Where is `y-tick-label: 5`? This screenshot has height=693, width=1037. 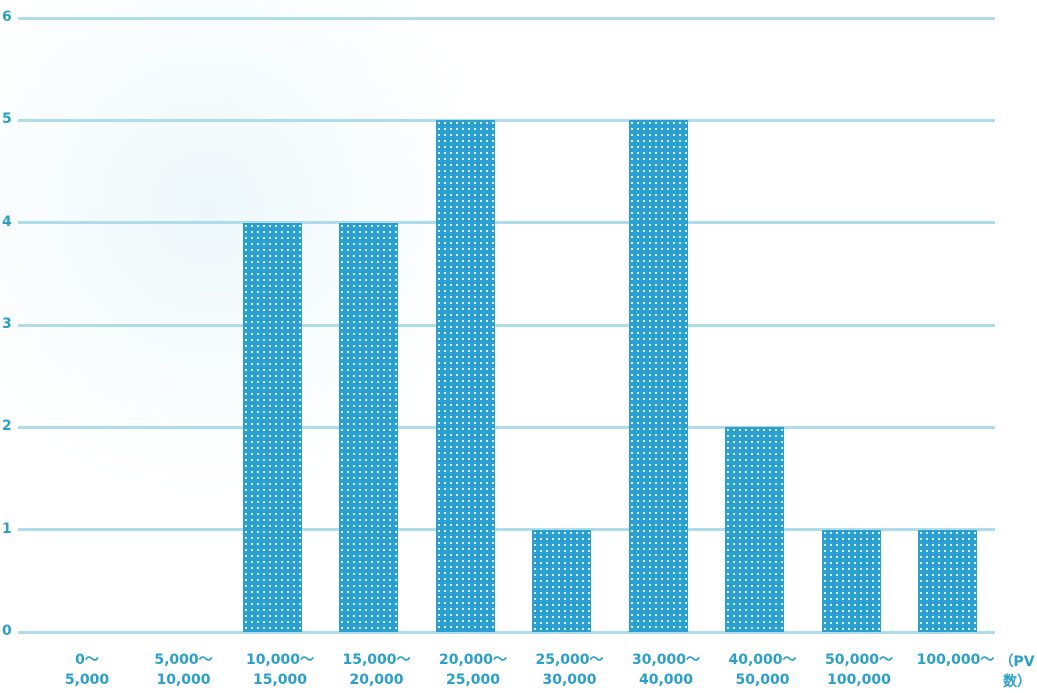
y-tick-label: 5 is located at coordinates (7, 119).